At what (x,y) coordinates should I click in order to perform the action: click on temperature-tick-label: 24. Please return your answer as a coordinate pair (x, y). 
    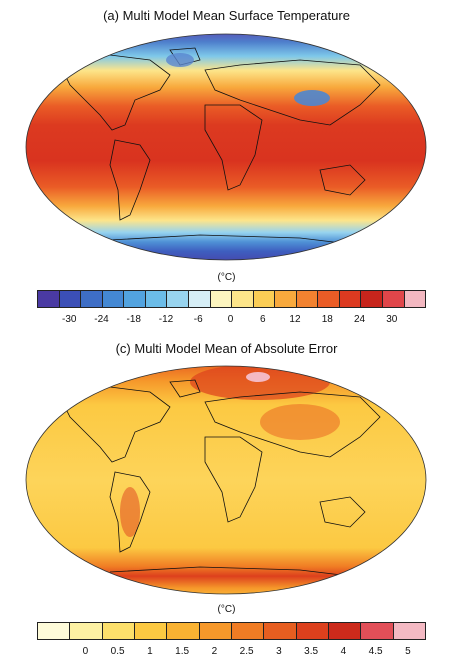
    Looking at the image, I should click on (359, 319).